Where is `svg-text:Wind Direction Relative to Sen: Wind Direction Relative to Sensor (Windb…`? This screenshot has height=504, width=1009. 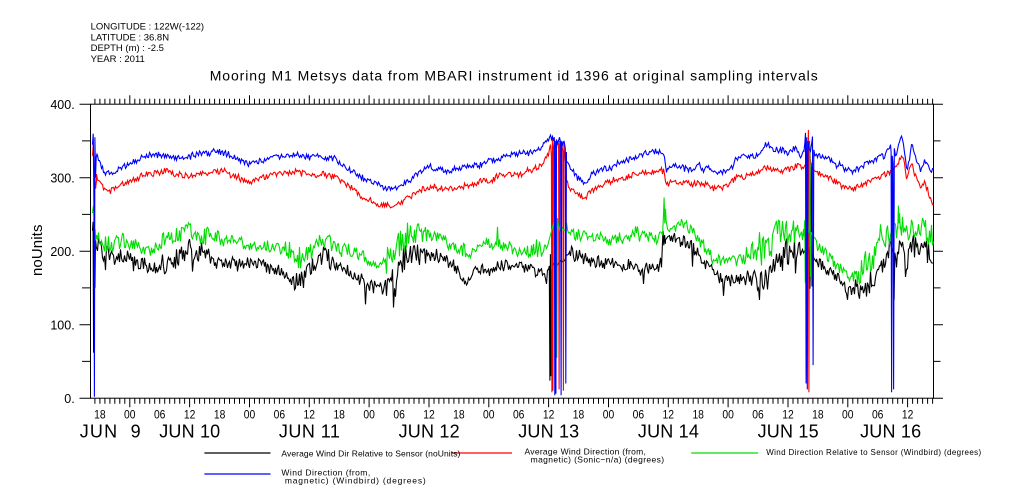 svg-text:Wind Direction Relative to Sen: Wind Direction Relative to Sensor (Windb… is located at coordinates (873, 452).